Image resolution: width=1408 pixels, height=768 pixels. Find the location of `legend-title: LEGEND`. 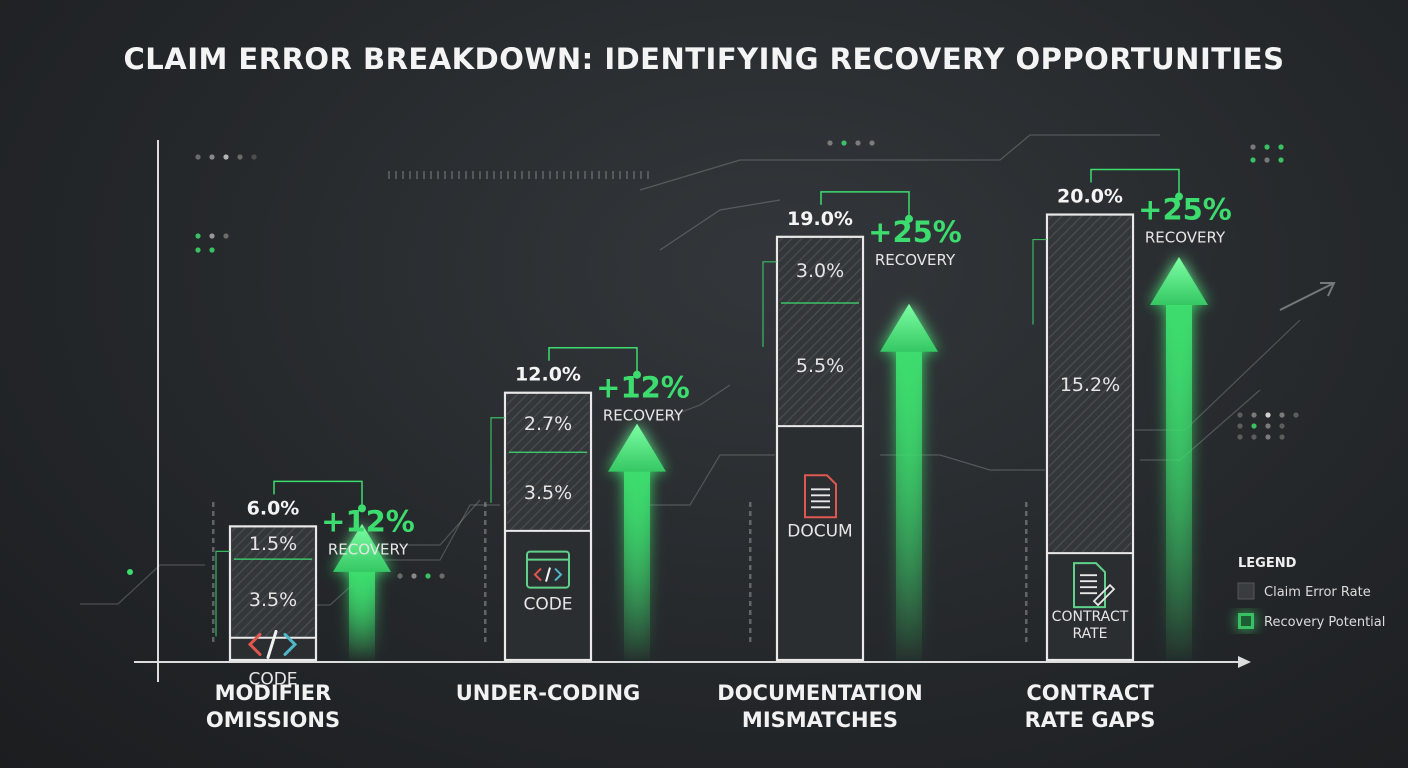

legend-title: LEGEND is located at coordinates (1267, 563).